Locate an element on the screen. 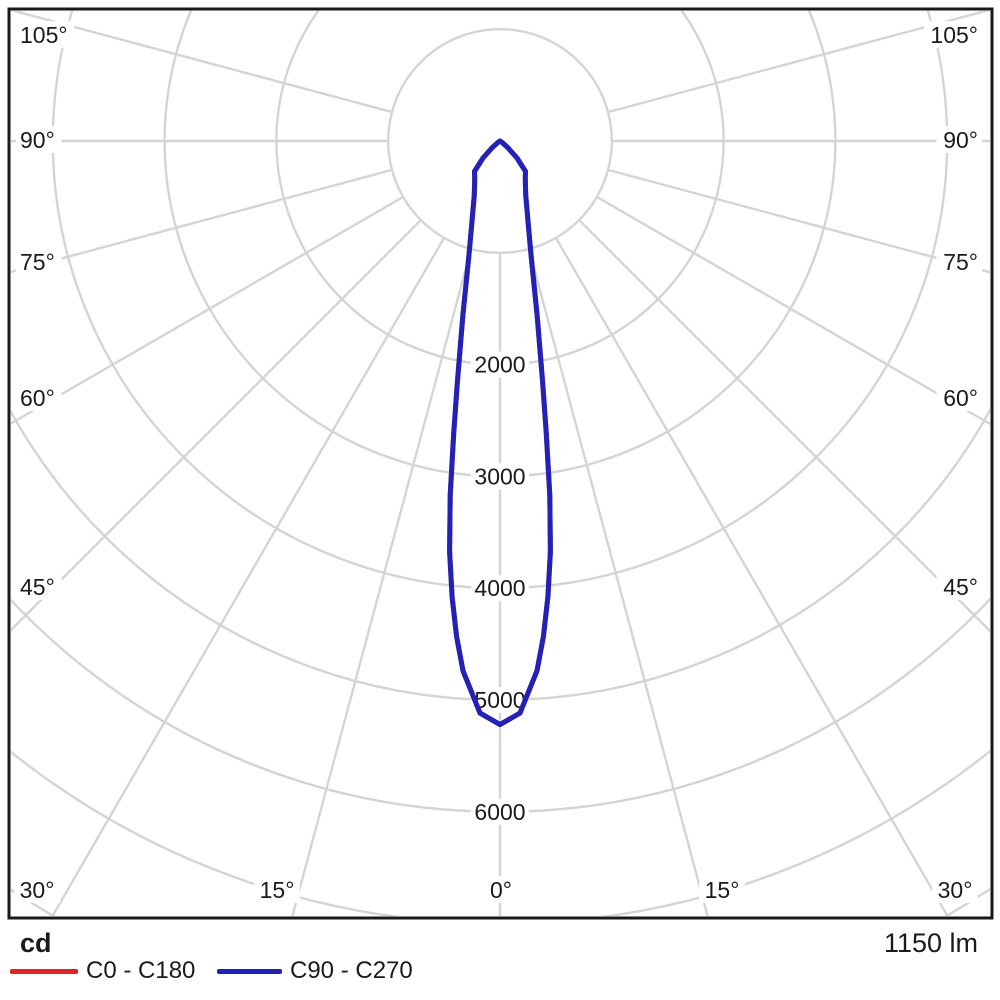 The height and width of the screenshot is (1000, 1000). ring-label-2000: 2000 is located at coordinates (499, 365).